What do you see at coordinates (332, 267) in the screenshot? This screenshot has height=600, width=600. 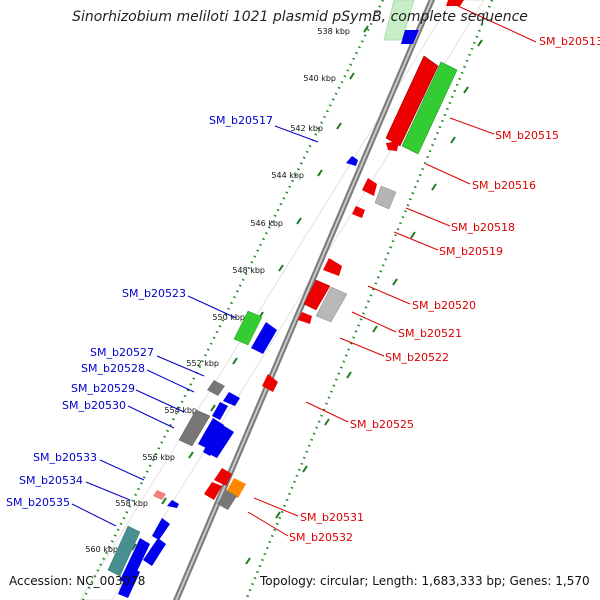 I see `feature-sm-b20520` at bounding box center [332, 267].